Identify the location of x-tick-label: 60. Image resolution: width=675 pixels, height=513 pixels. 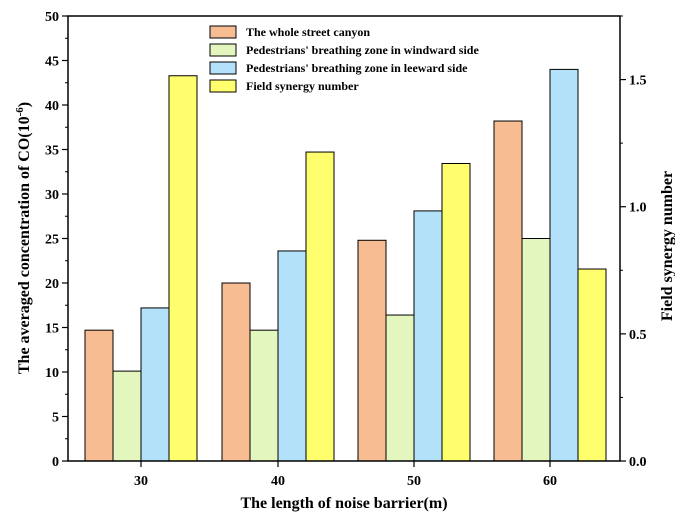
(550, 481).